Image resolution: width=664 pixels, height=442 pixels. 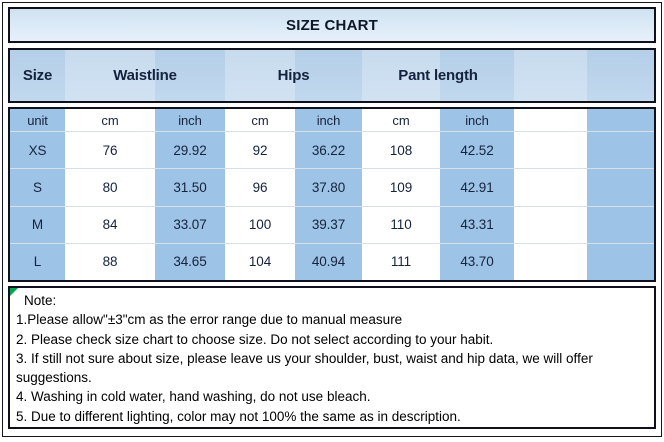 What do you see at coordinates (328, 150) in the screenshot?
I see `cell: 36.22` at bounding box center [328, 150].